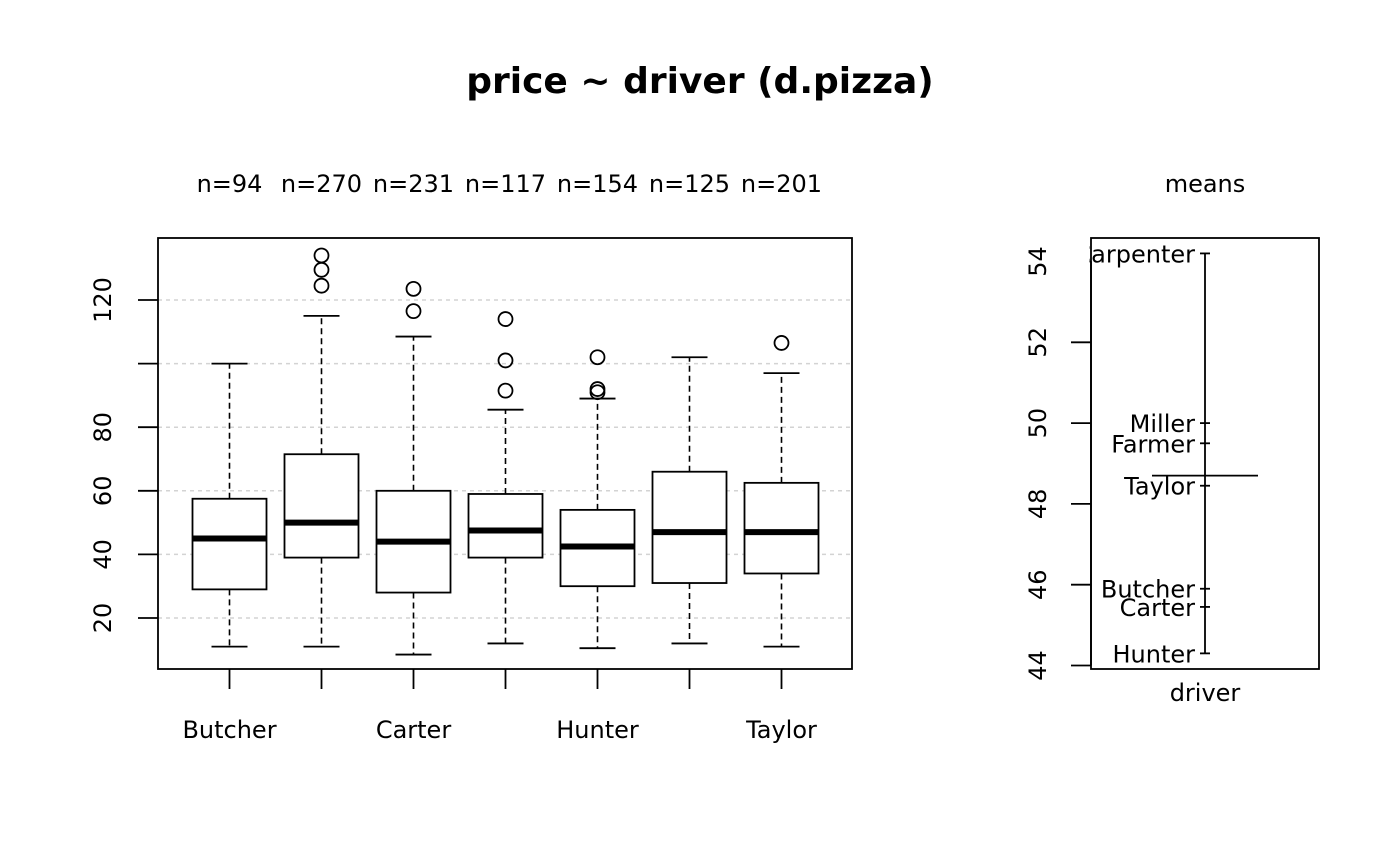 This screenshot has height=866, width=1400. I want to click on count-label-carpenter: n=270, so click(321, 184).